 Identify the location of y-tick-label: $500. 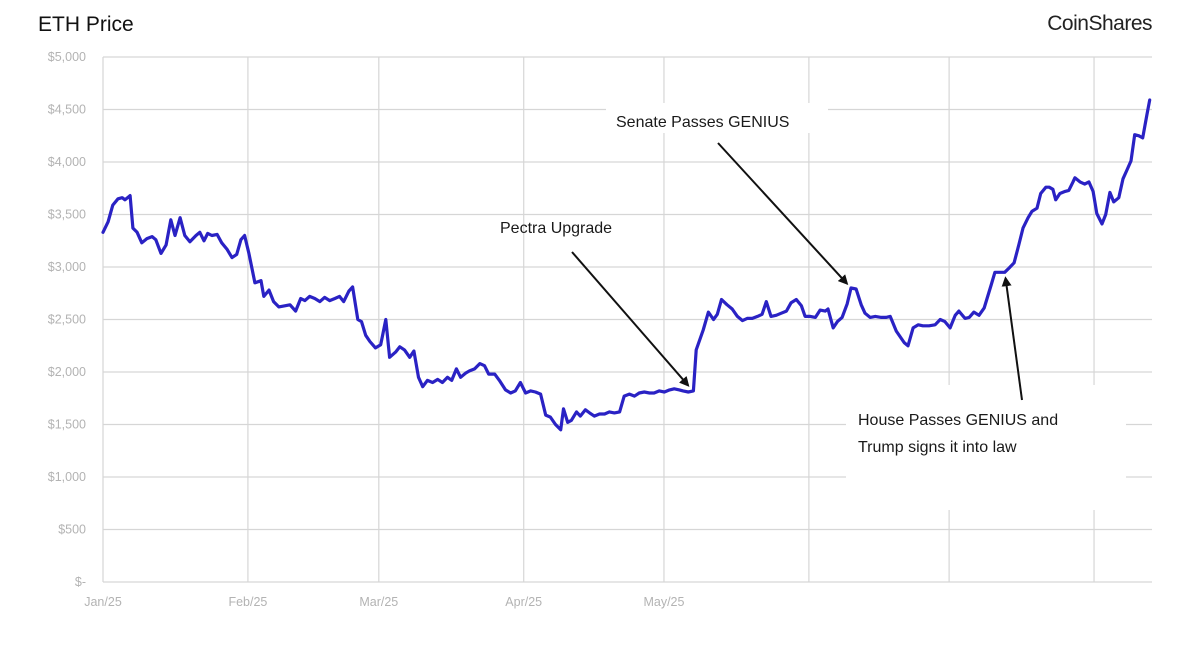
(72, 530).